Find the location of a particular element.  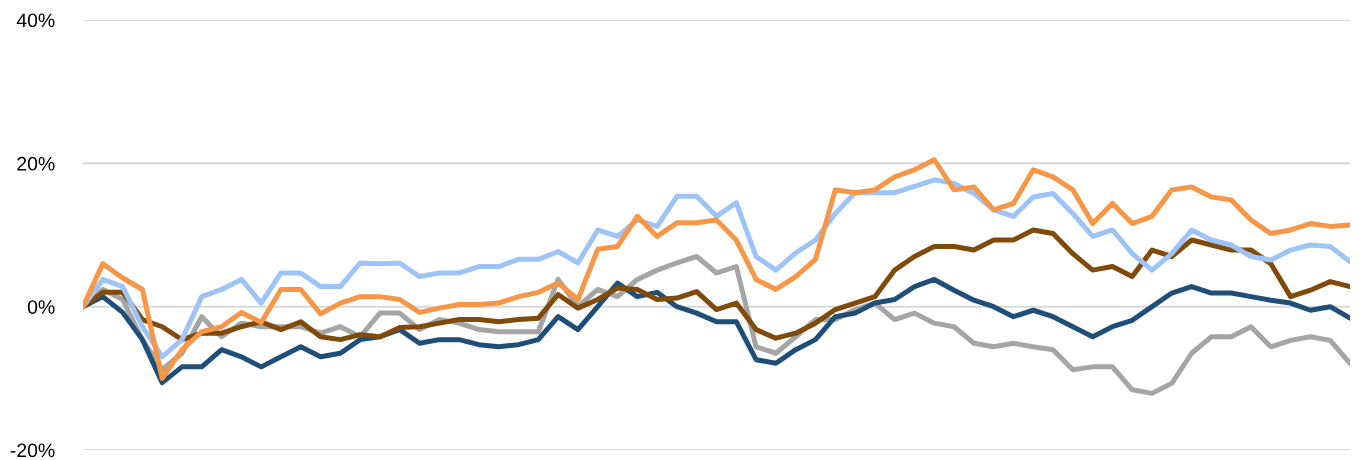

y-tick-label: 20% is located at coordinates (36, 163).